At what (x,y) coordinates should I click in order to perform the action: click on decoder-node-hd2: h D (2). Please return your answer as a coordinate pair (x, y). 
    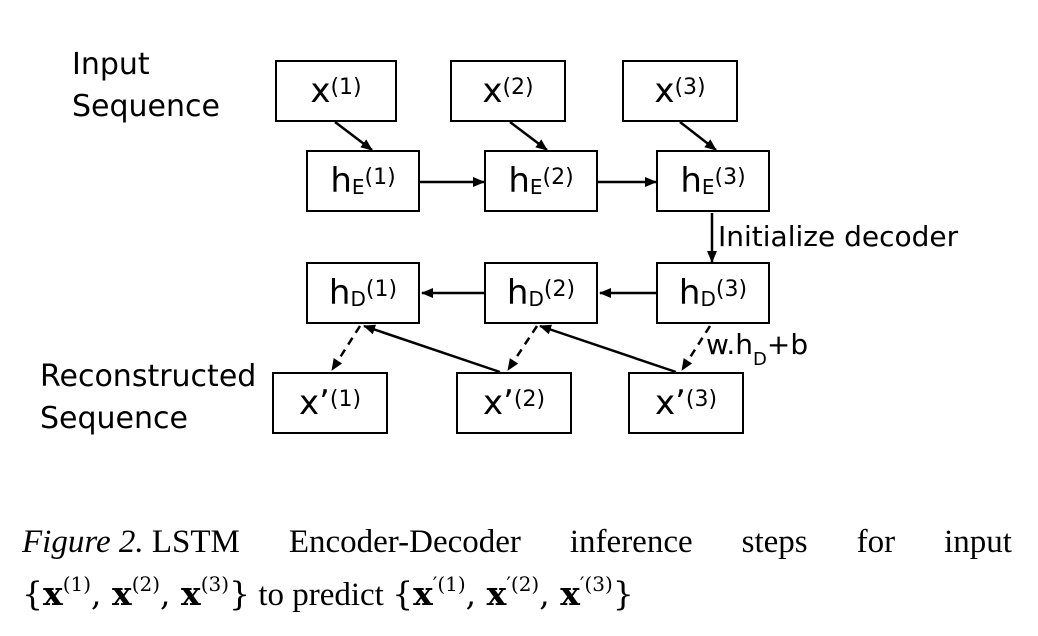
    Looking at the image, I should click on (541, 293).